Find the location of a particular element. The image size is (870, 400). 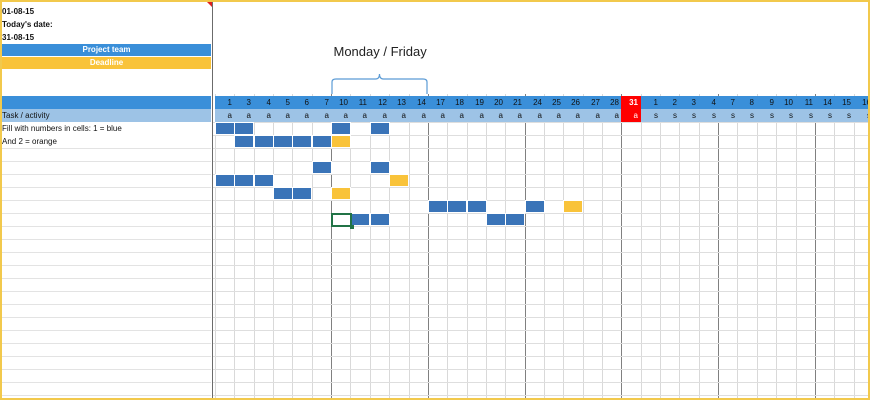

day-number-cell: 5 is located at coordinates (283, 102).